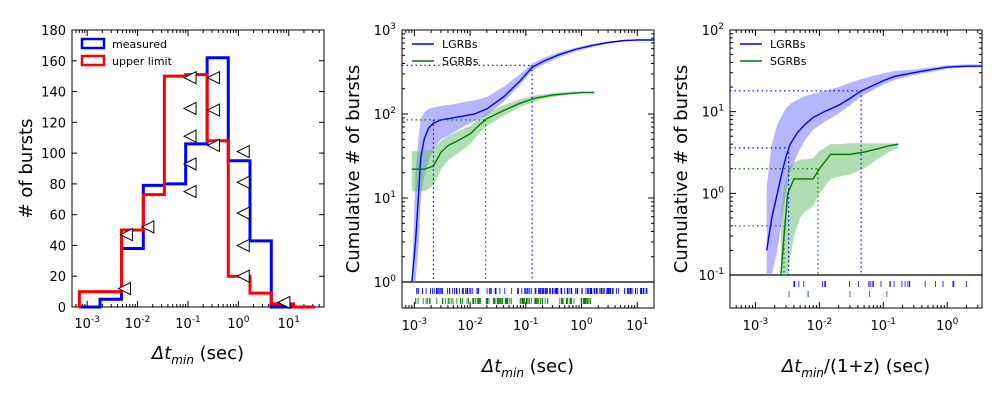  I want to click on histogram-upper-limit, so click(196, 191).